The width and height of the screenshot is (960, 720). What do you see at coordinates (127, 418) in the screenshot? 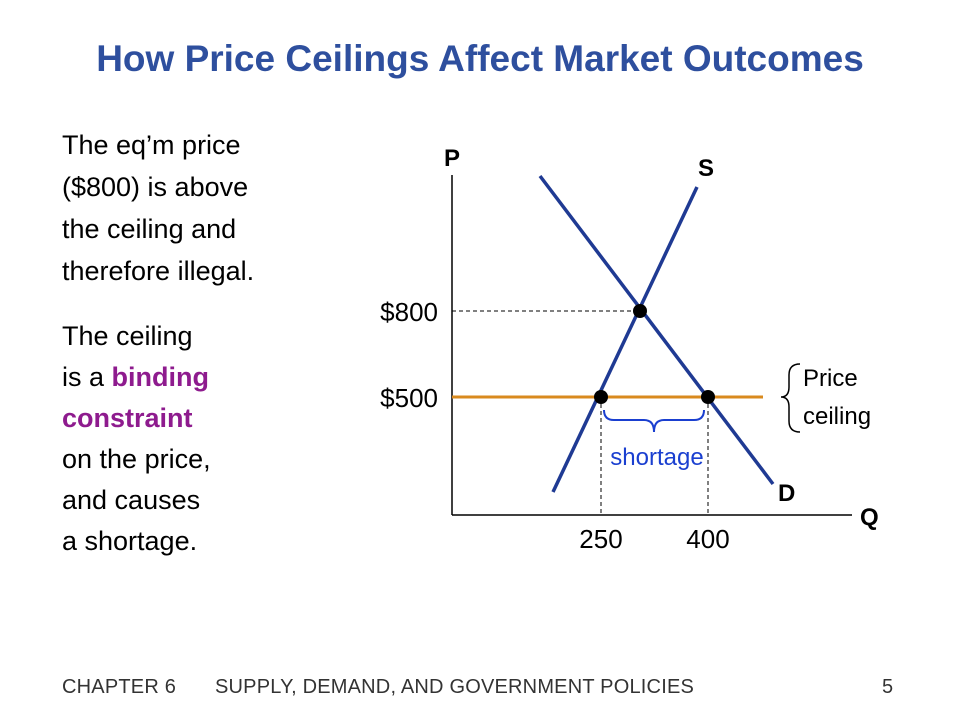
I see `constraint-highlight: constraint` at bounding box center [127, 418].